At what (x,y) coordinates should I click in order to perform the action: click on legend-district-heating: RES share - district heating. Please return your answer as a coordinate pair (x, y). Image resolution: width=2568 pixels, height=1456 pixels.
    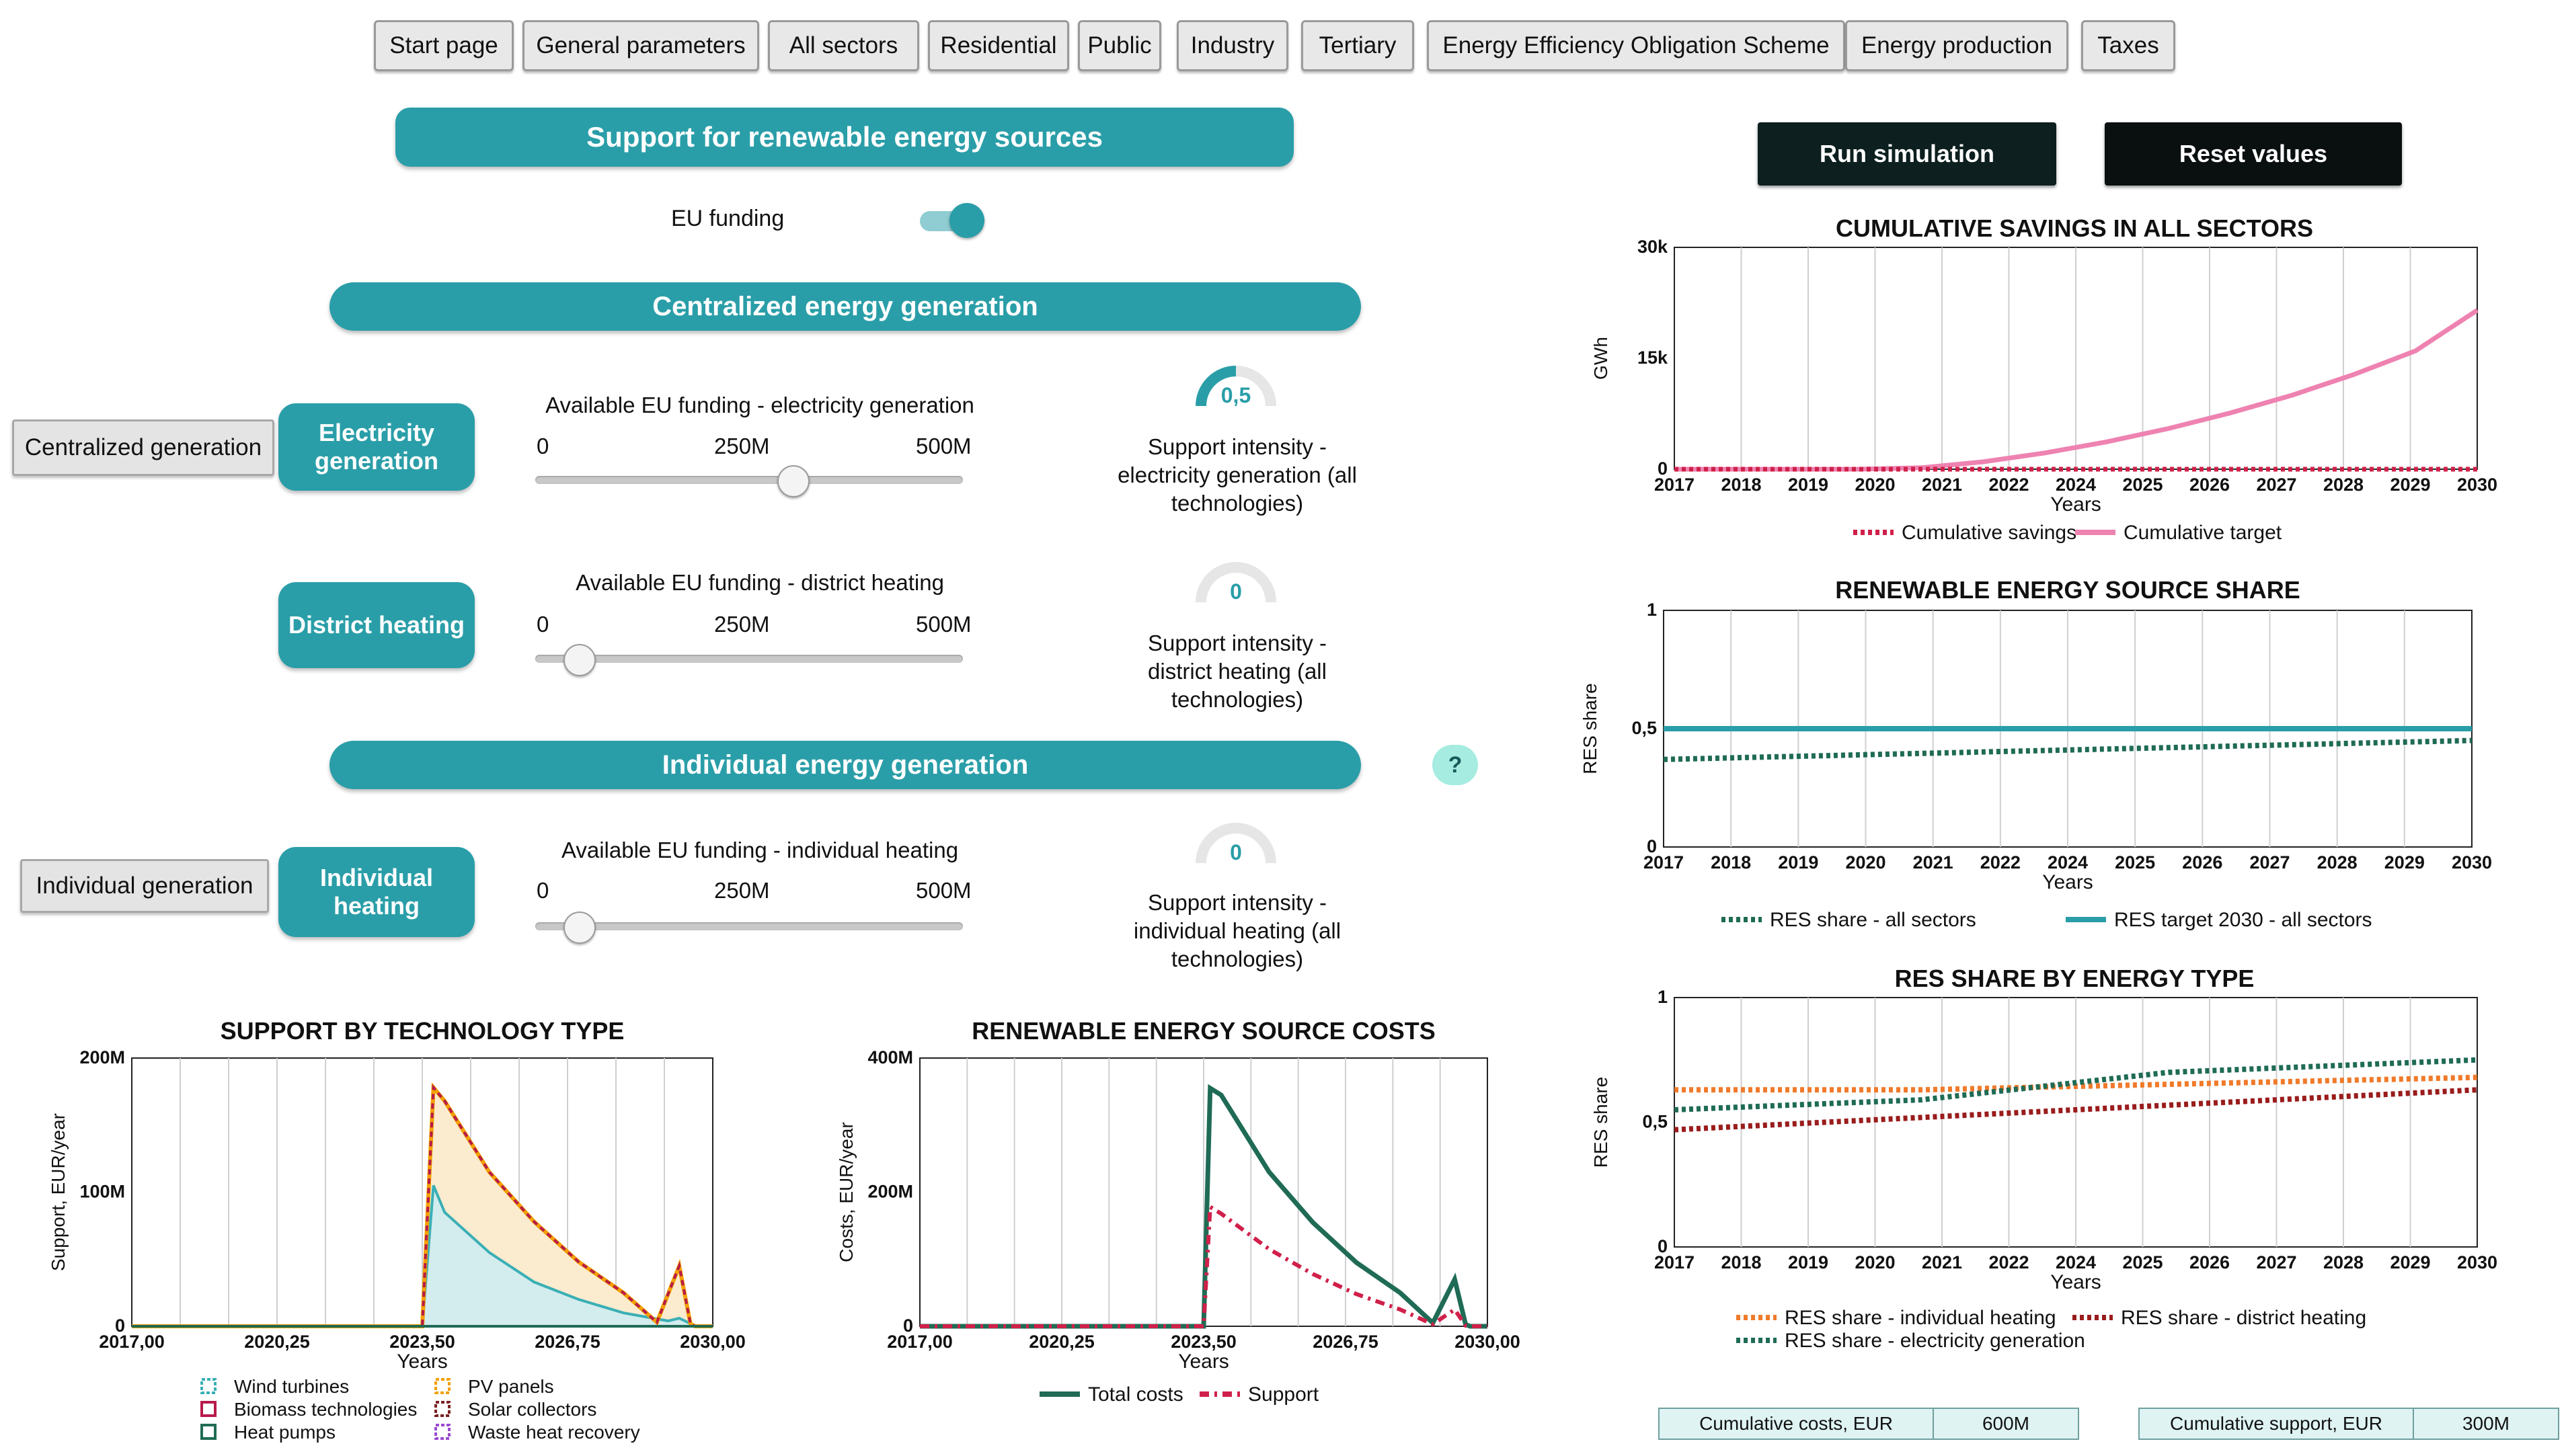
    Looking at the image, I should click on (2243, 1318).